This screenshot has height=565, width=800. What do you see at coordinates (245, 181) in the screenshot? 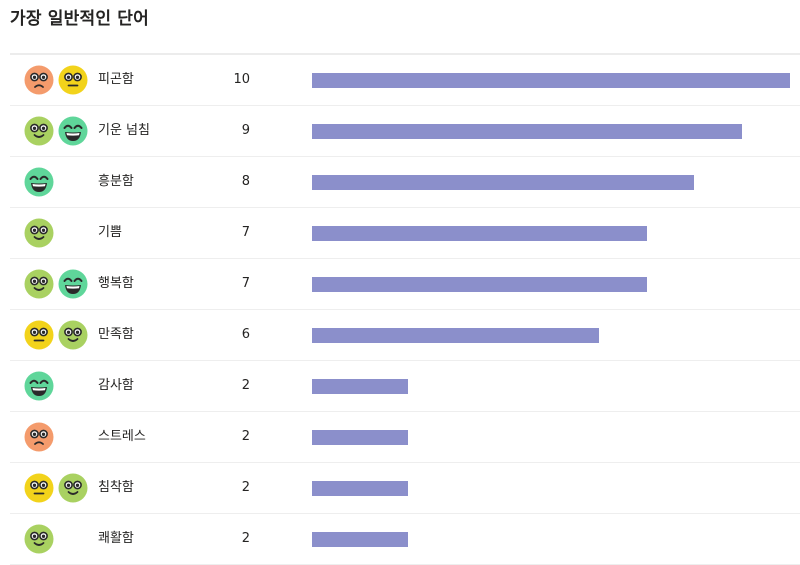
I see `word-count: 8` at bounding box center [245, 181].